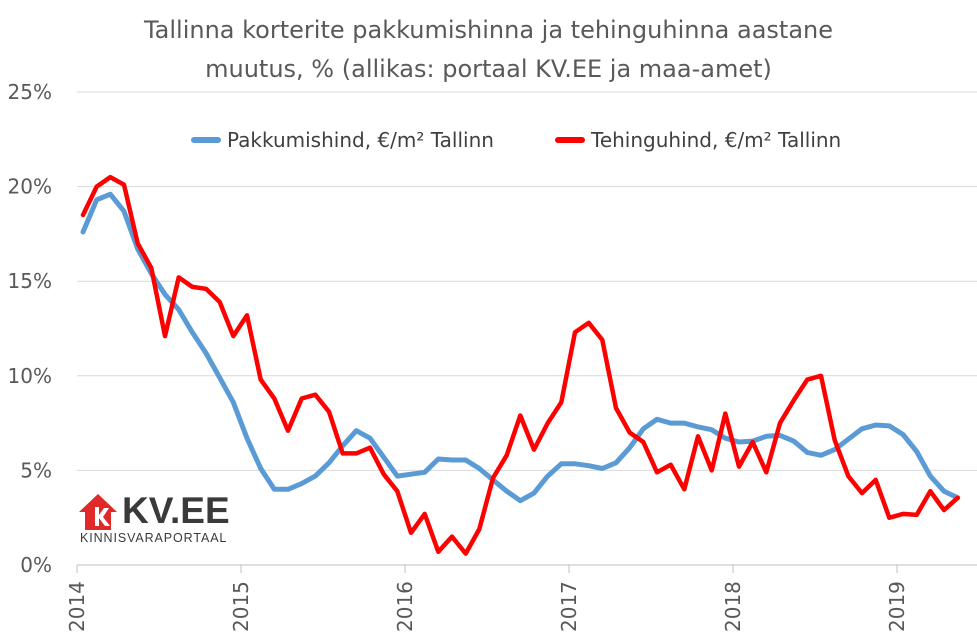 Image resolution: width=977 pixels, height=639 pixels. Describe the element at coordinates (30, 92) in the screenshot. I see `y-tick-label: 25%` at that location.